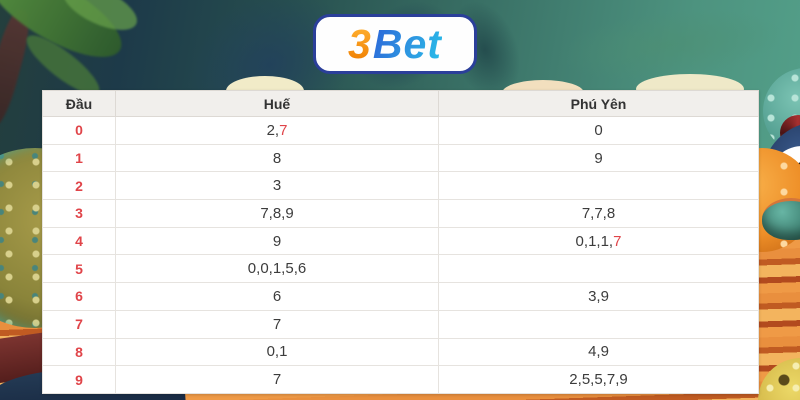 The image size is (800, 400). I want to click on head-digit: 0, so click(79, 130).